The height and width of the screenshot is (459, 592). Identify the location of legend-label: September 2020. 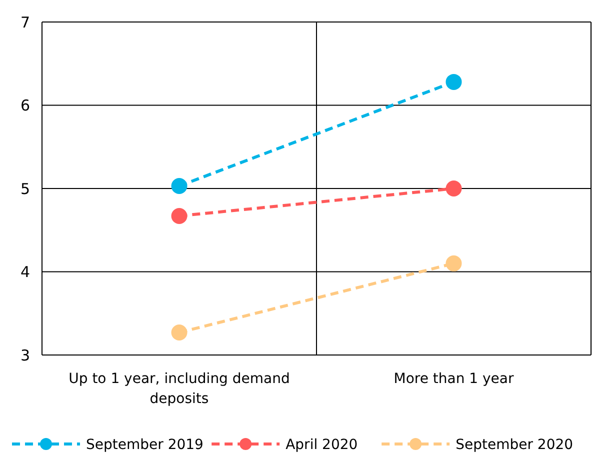
(515, 445).